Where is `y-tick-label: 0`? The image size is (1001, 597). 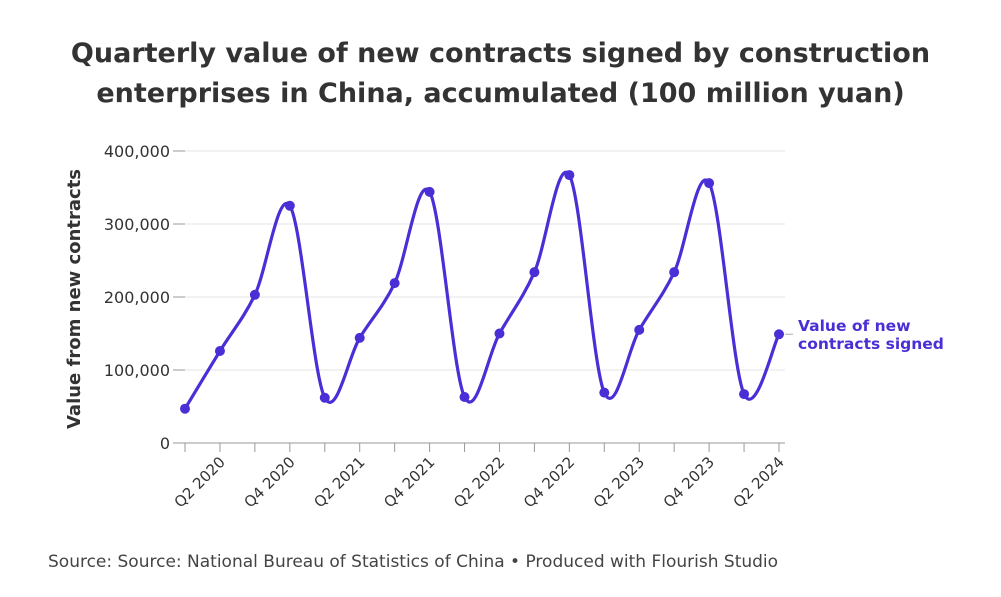
y-tick-label: 0 is located at coordinates (165, 443).